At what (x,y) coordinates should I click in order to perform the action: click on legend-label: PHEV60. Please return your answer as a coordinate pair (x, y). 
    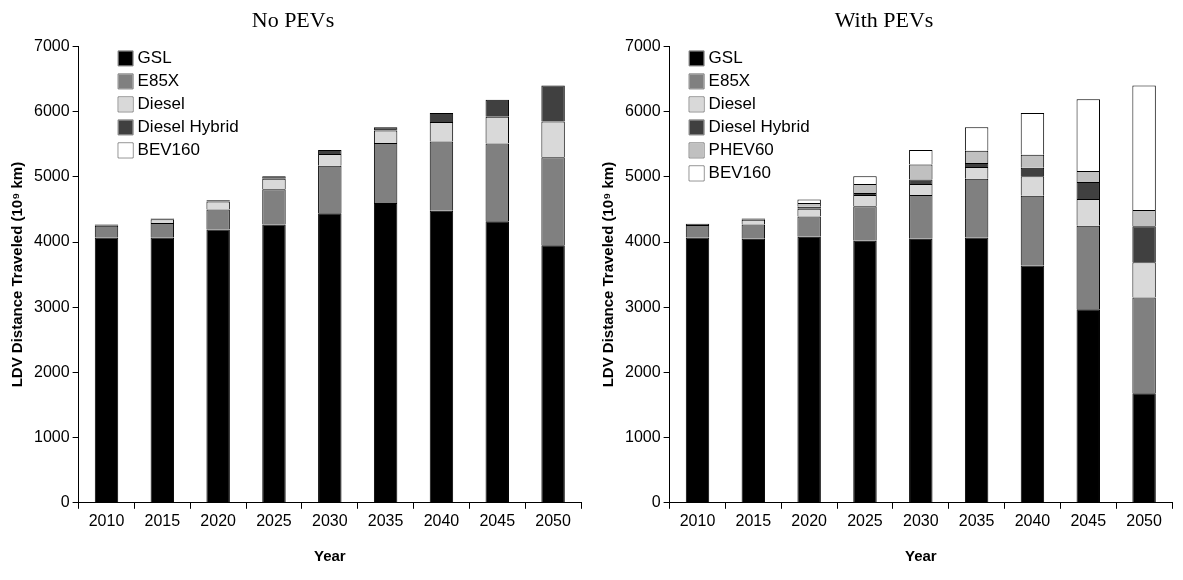
    Looking at the image, I should click on (741, 150).